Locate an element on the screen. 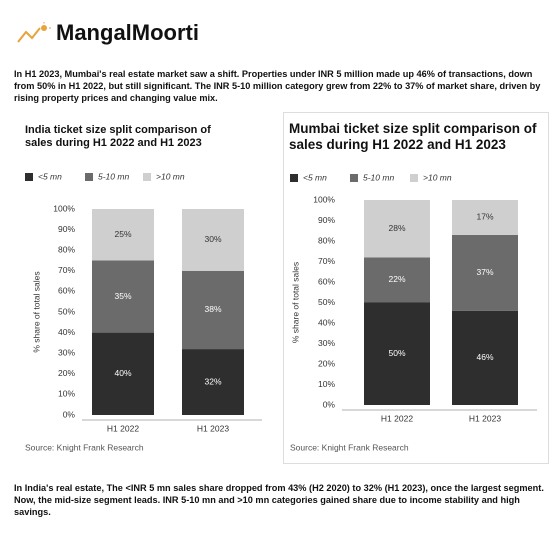 This screenshot has width=560, height=560. value-label: 22% is located at coordinates (396, 279).